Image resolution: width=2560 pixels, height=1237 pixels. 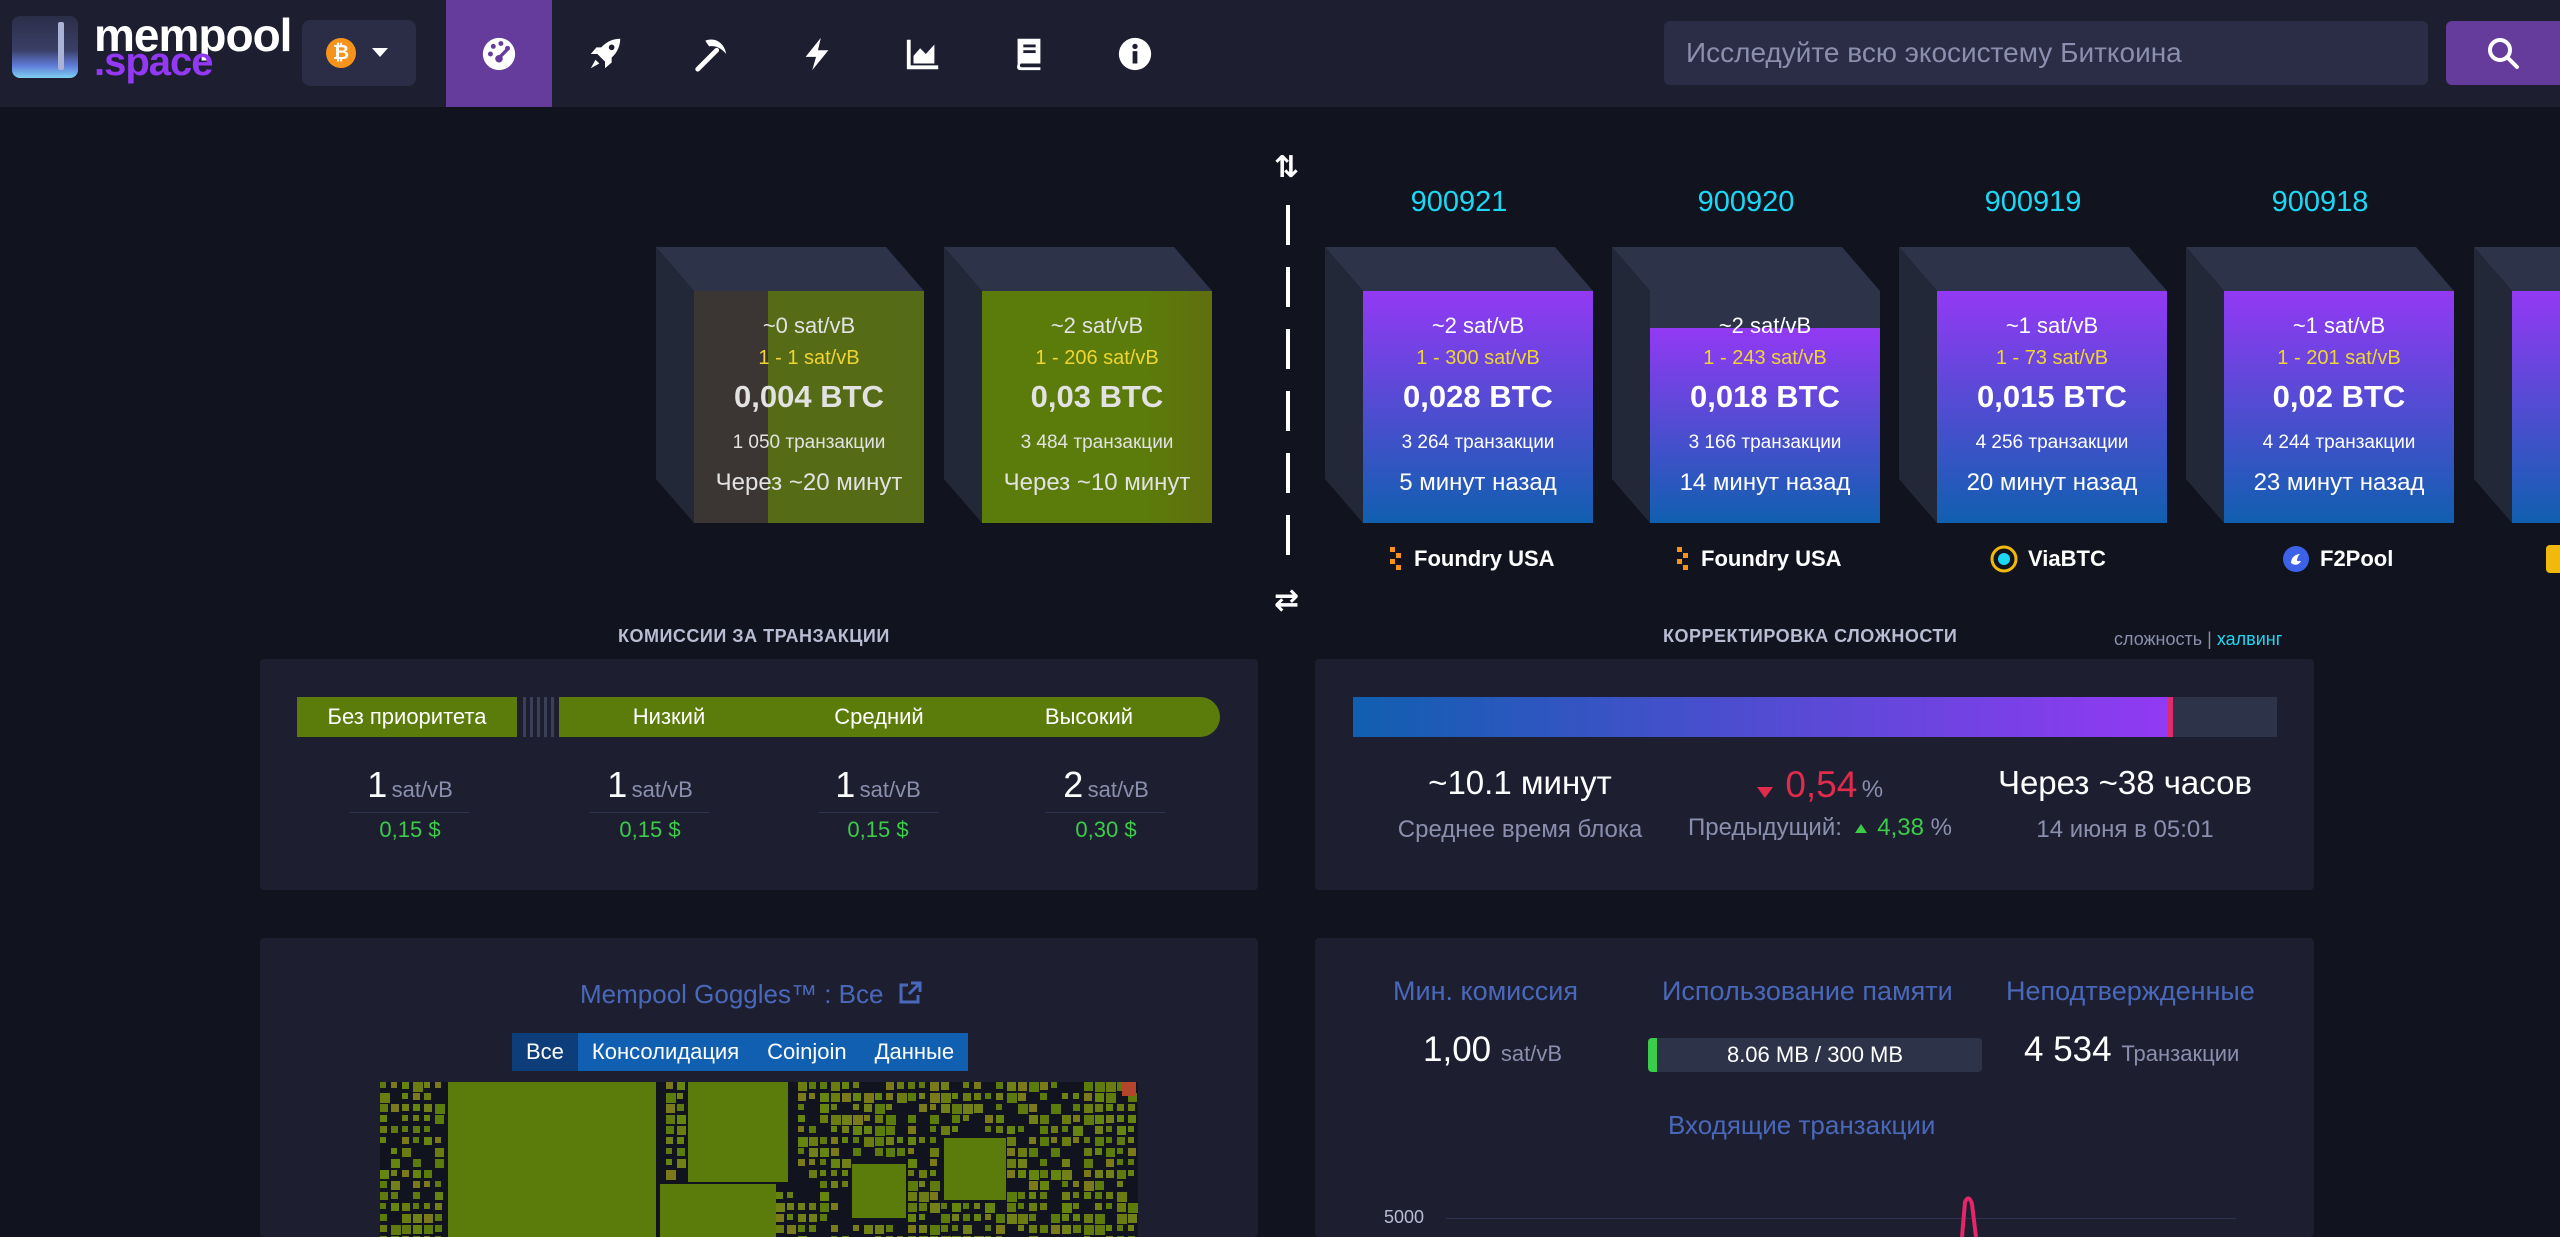 What do you see at coordinates (1287, 167) in the screenshot?
I see `swap-vertical-icon: ⇅` at bounding box center [1287, 167].